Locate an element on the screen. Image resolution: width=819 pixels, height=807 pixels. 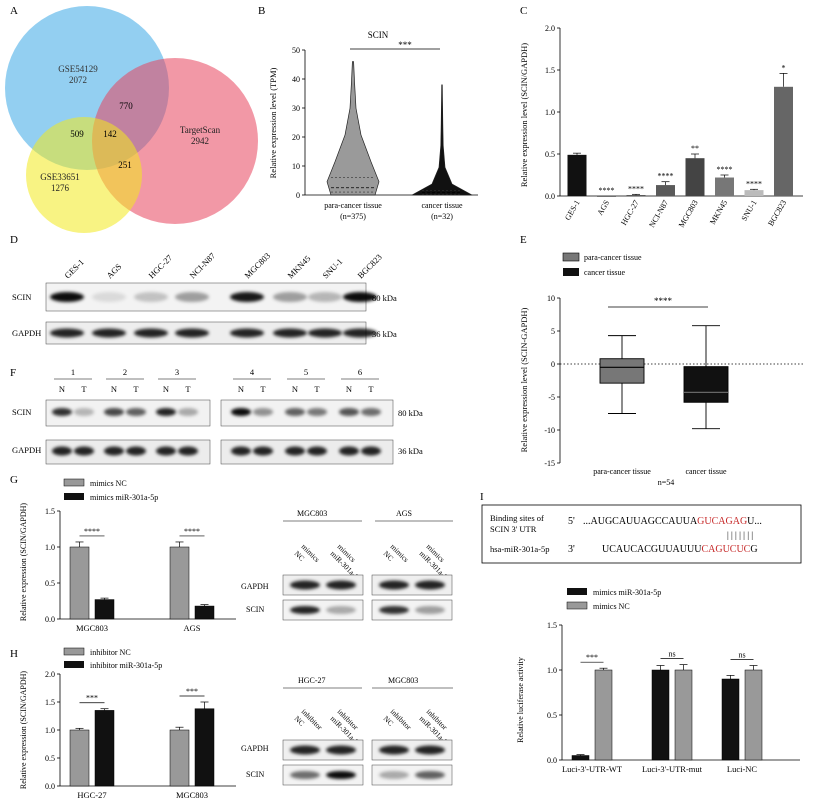
venn-set-label-c: GSE33651 is located at coordinates (60, 177).